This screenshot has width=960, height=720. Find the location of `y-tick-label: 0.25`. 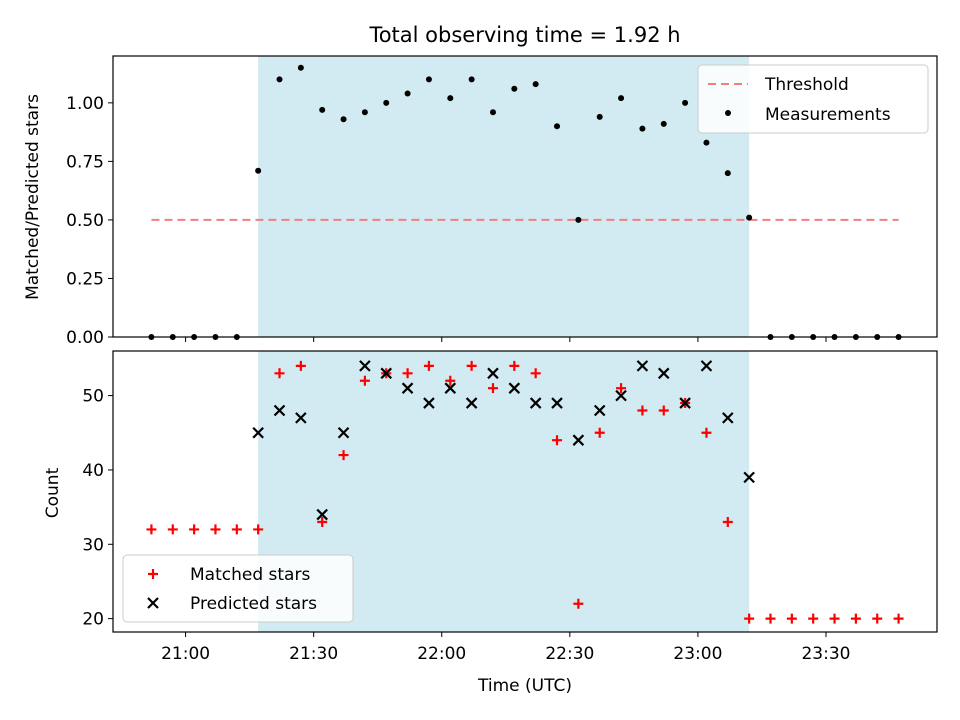

y-tick-label: 0.25 is located at coordinates (85, 279).